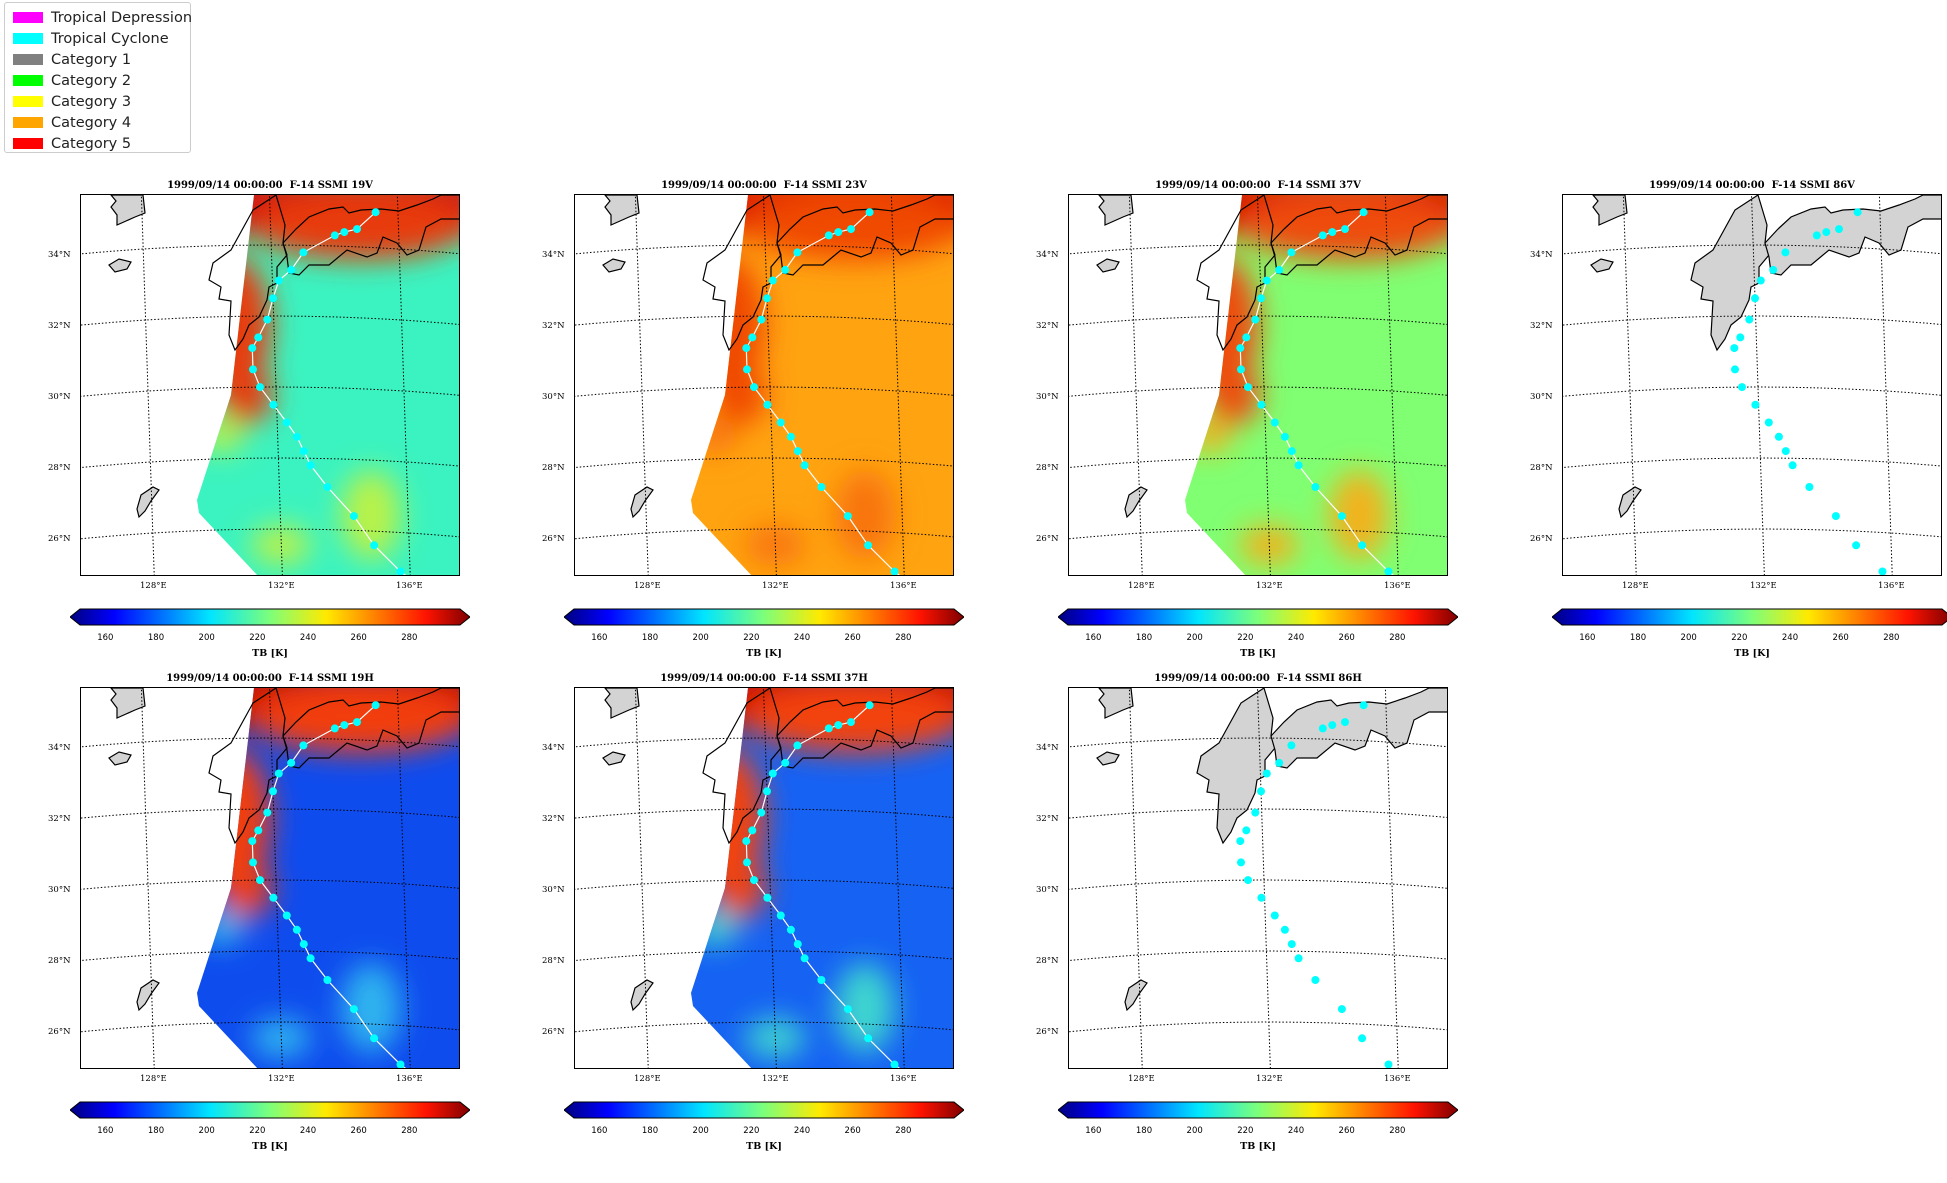 The width and height of the screenshot is (1947, 1183). I want to click on legend-label: Category 4, so click(91, 123).